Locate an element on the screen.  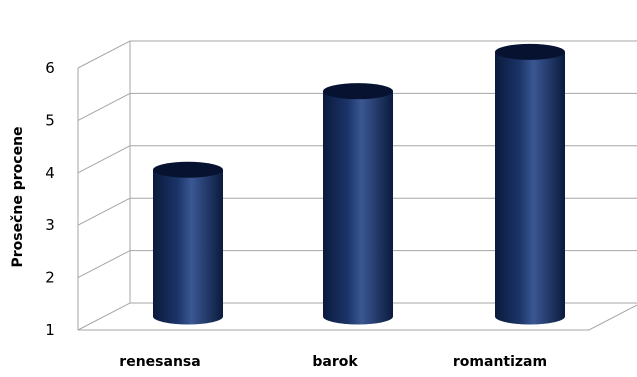
x-category-label: barok is located at coordinates (335, 362).